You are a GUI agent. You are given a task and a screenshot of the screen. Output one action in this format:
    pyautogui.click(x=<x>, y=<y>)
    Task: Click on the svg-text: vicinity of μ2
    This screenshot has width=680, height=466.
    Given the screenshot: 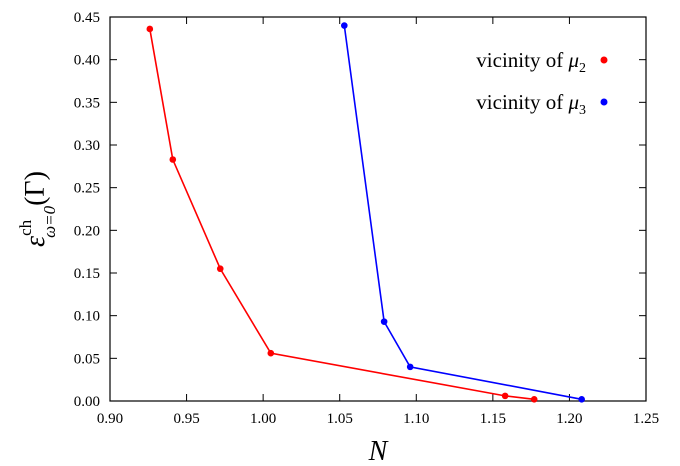 What is the action you would take?
    pyautogui.click(x=531, y=62)
    